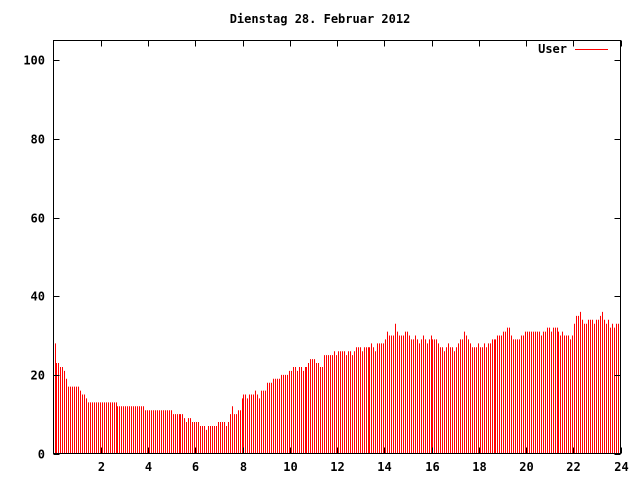 Image resolution: width=640 pixels, height=480 pixels. Describe the element at coordinates (573, 49) in the screenshot. I see `legend: User` at that location.